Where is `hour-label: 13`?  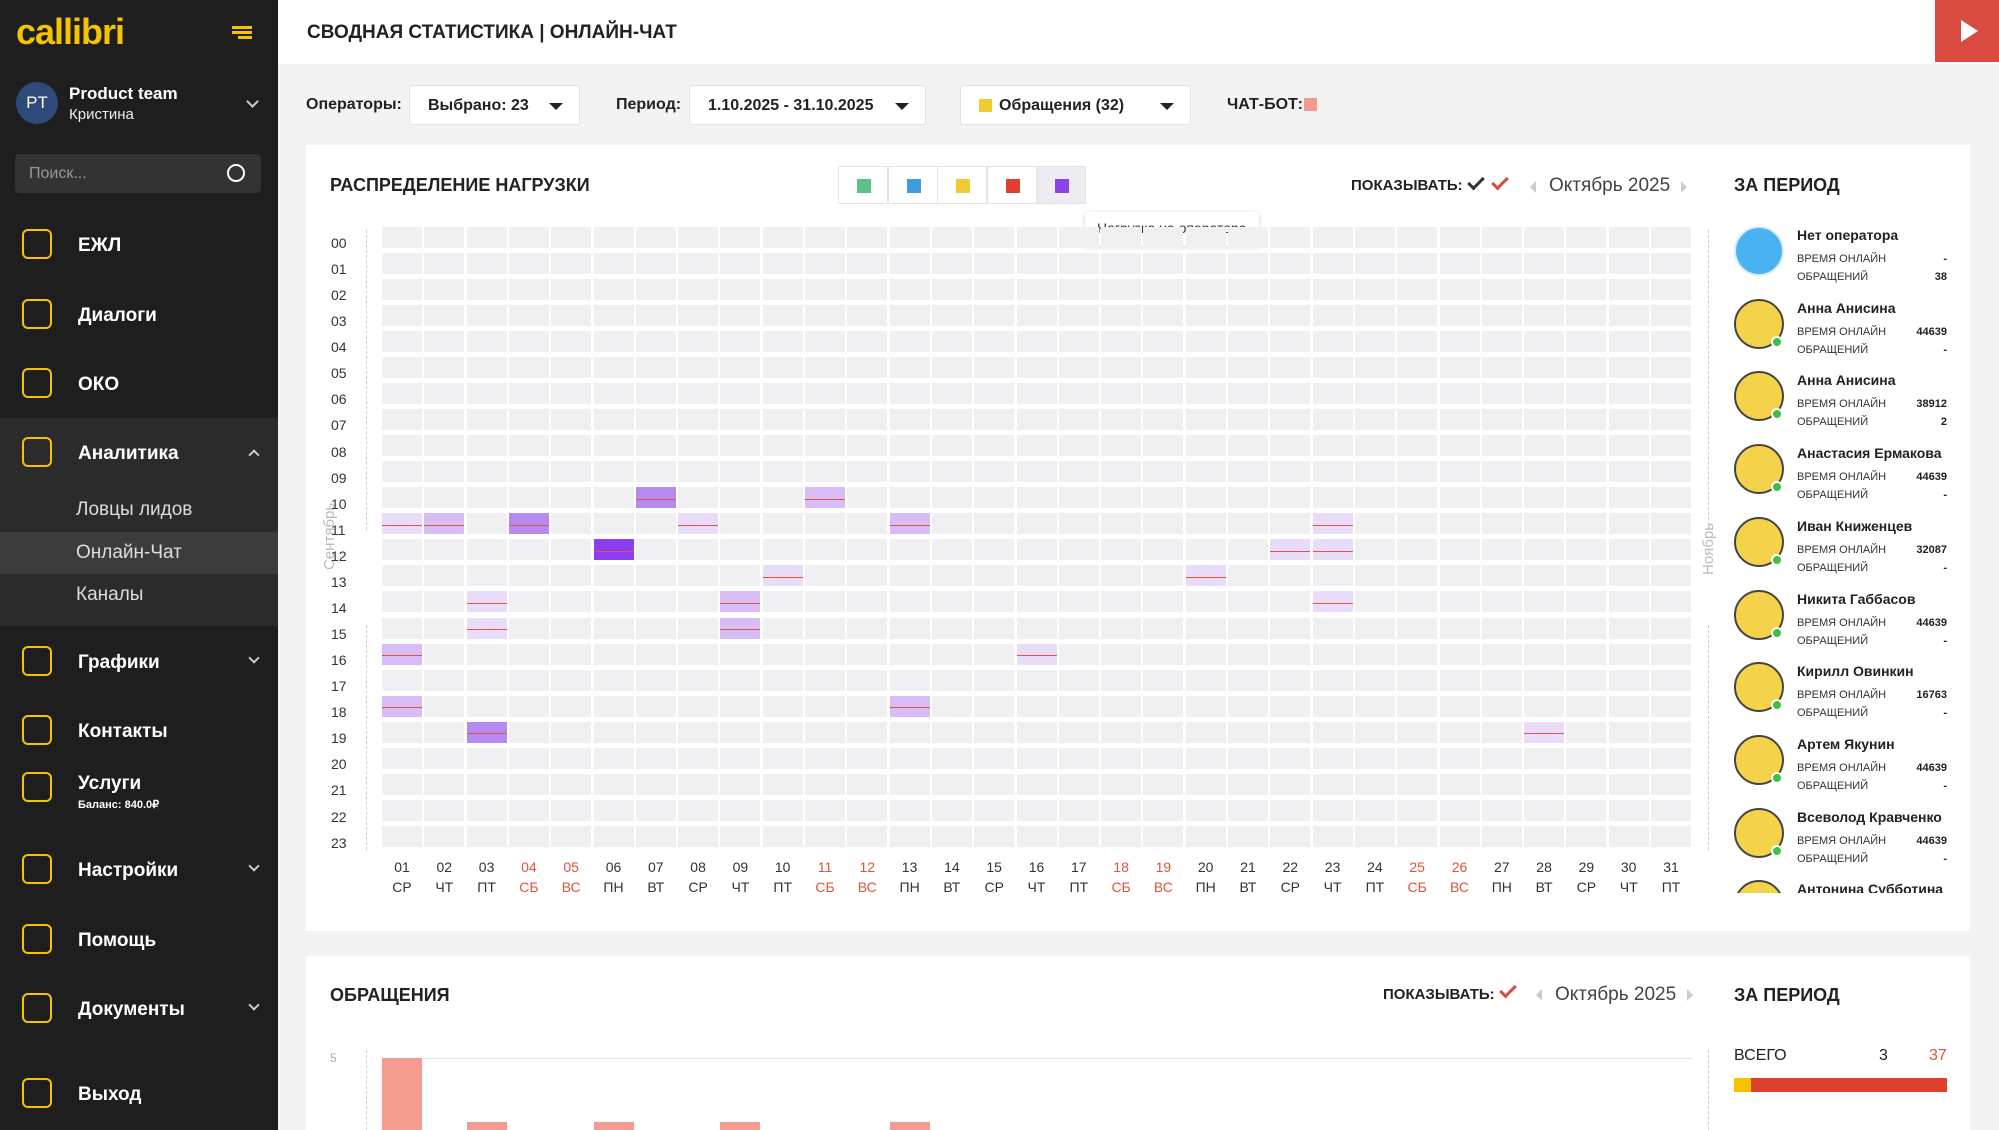 hour-label: 13 is located at coordinates (339, 581).